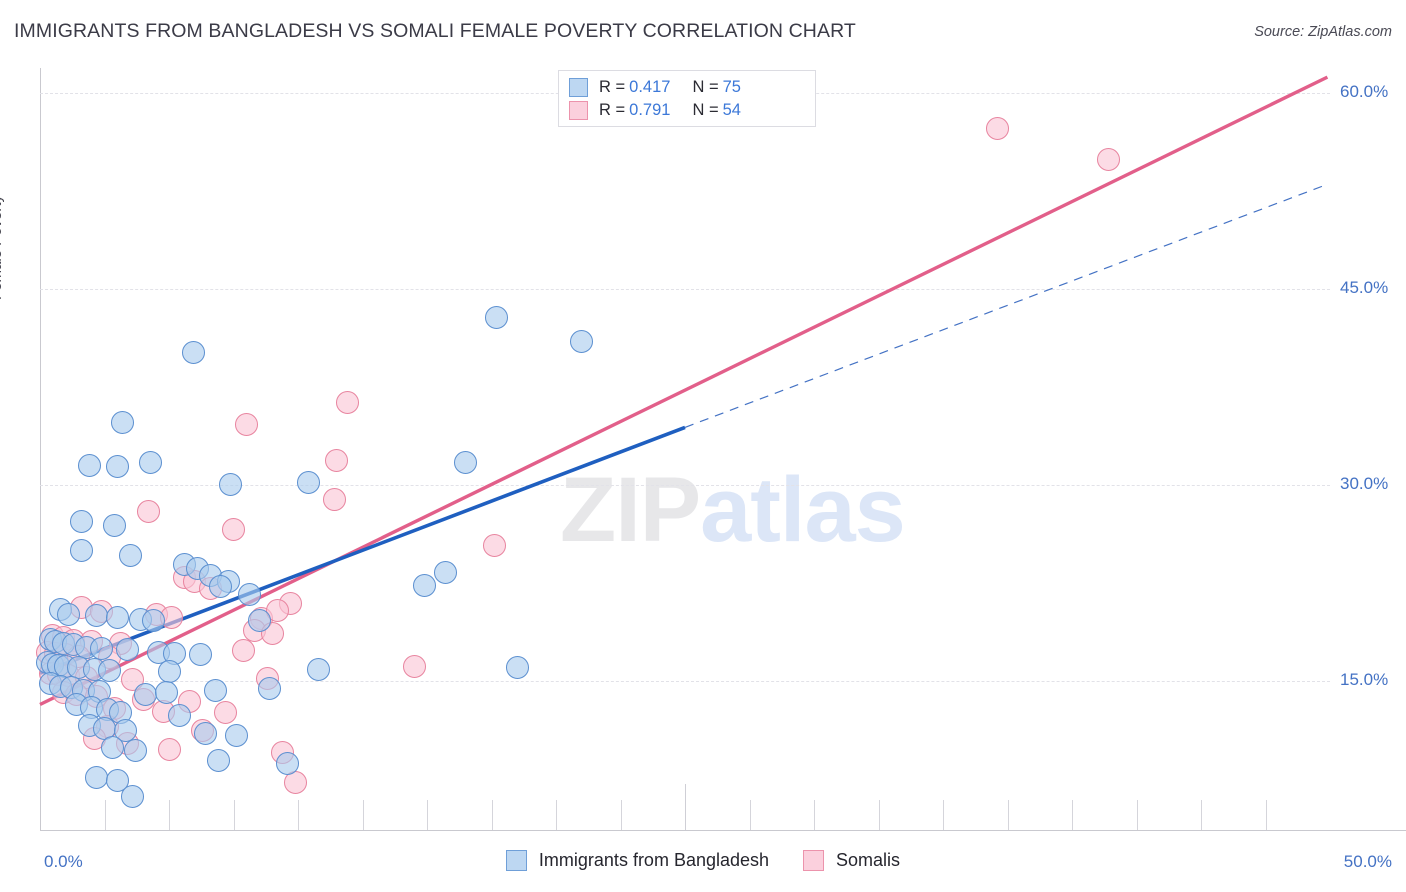 The image size is (1406, 892). I want to click on x-tick-label-max: 50.0%, so click(1367, 861).